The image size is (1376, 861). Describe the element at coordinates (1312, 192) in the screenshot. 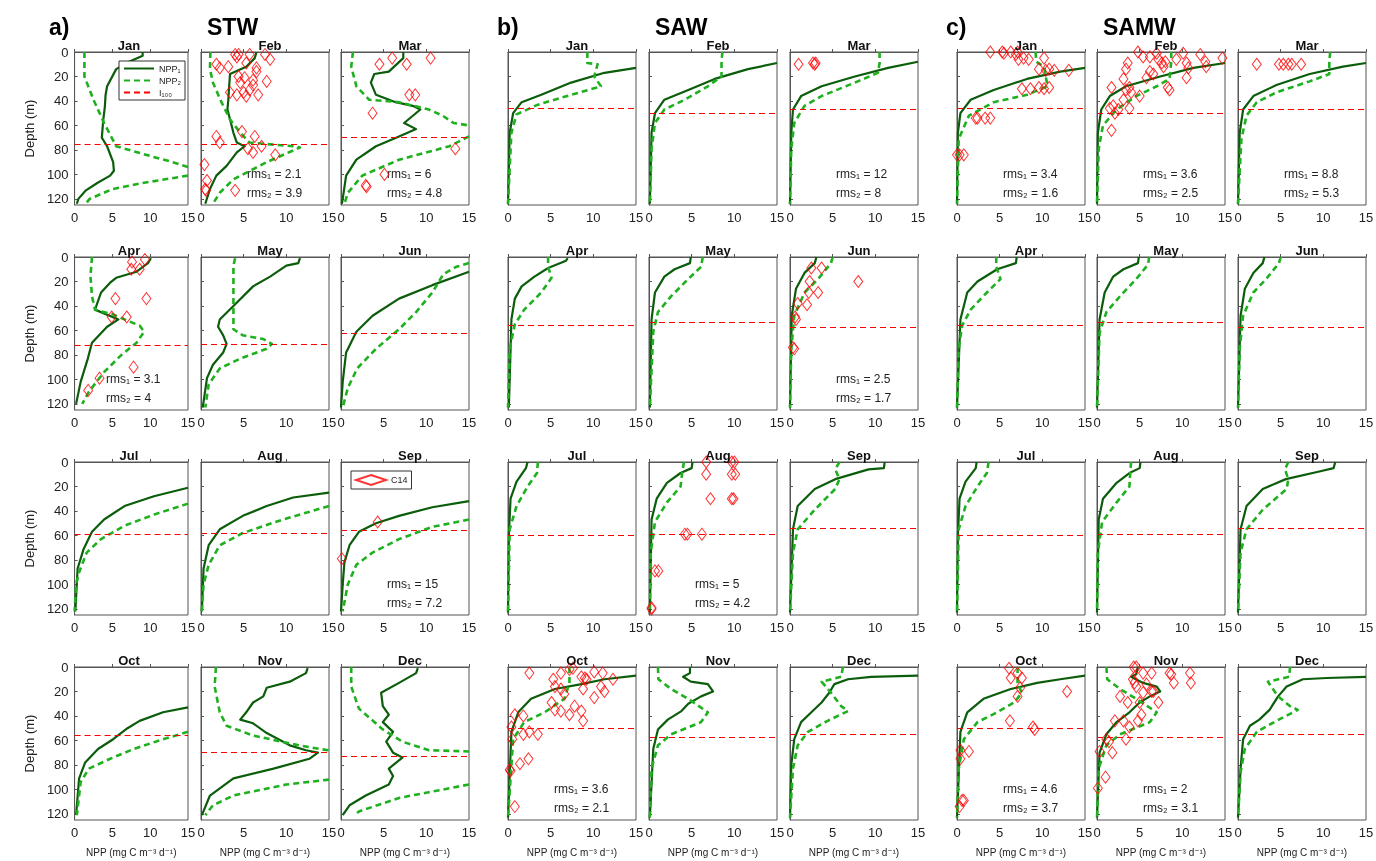

I see `annotation: rms₂ = 5.3` at that location.